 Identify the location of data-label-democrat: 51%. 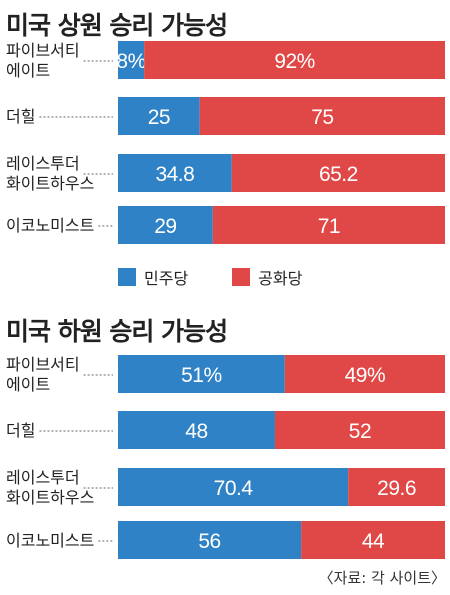
(201, 375).